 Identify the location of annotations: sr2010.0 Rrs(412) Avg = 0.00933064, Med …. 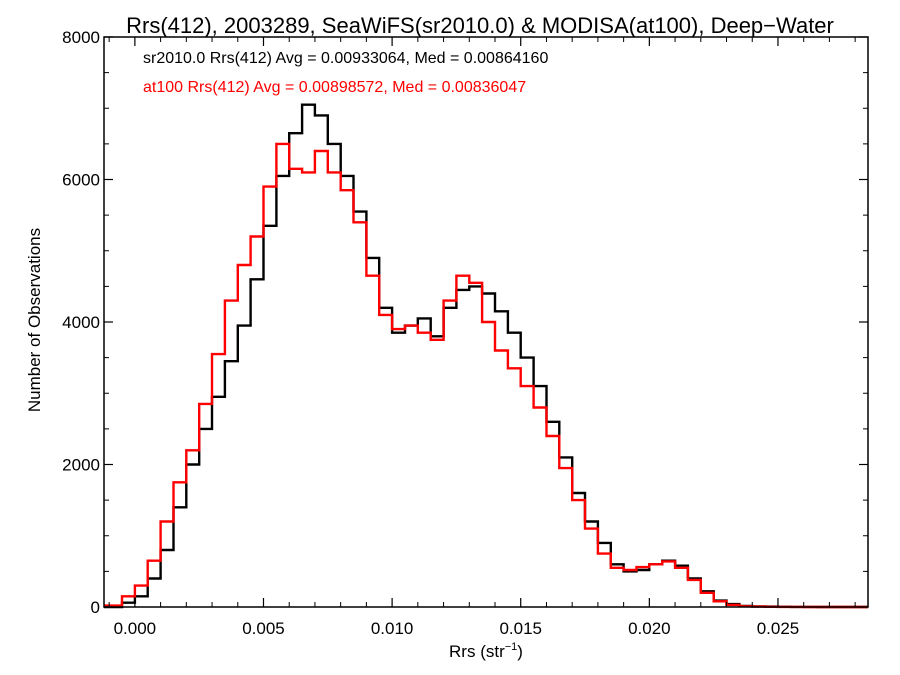
(345, 73).